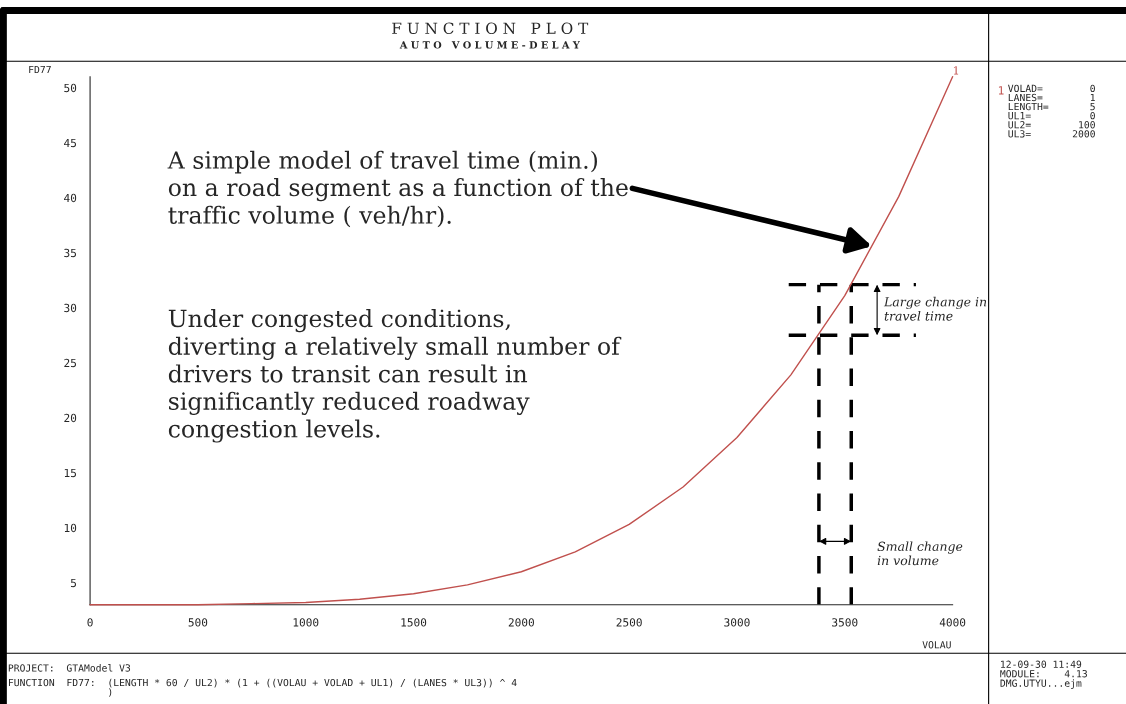 Image resolution: width=1126 pixels, height=704 pixels. Describe the element at coordinates (306, 622) in the screenshot. I see `x-tick-label: 1000` at that location.